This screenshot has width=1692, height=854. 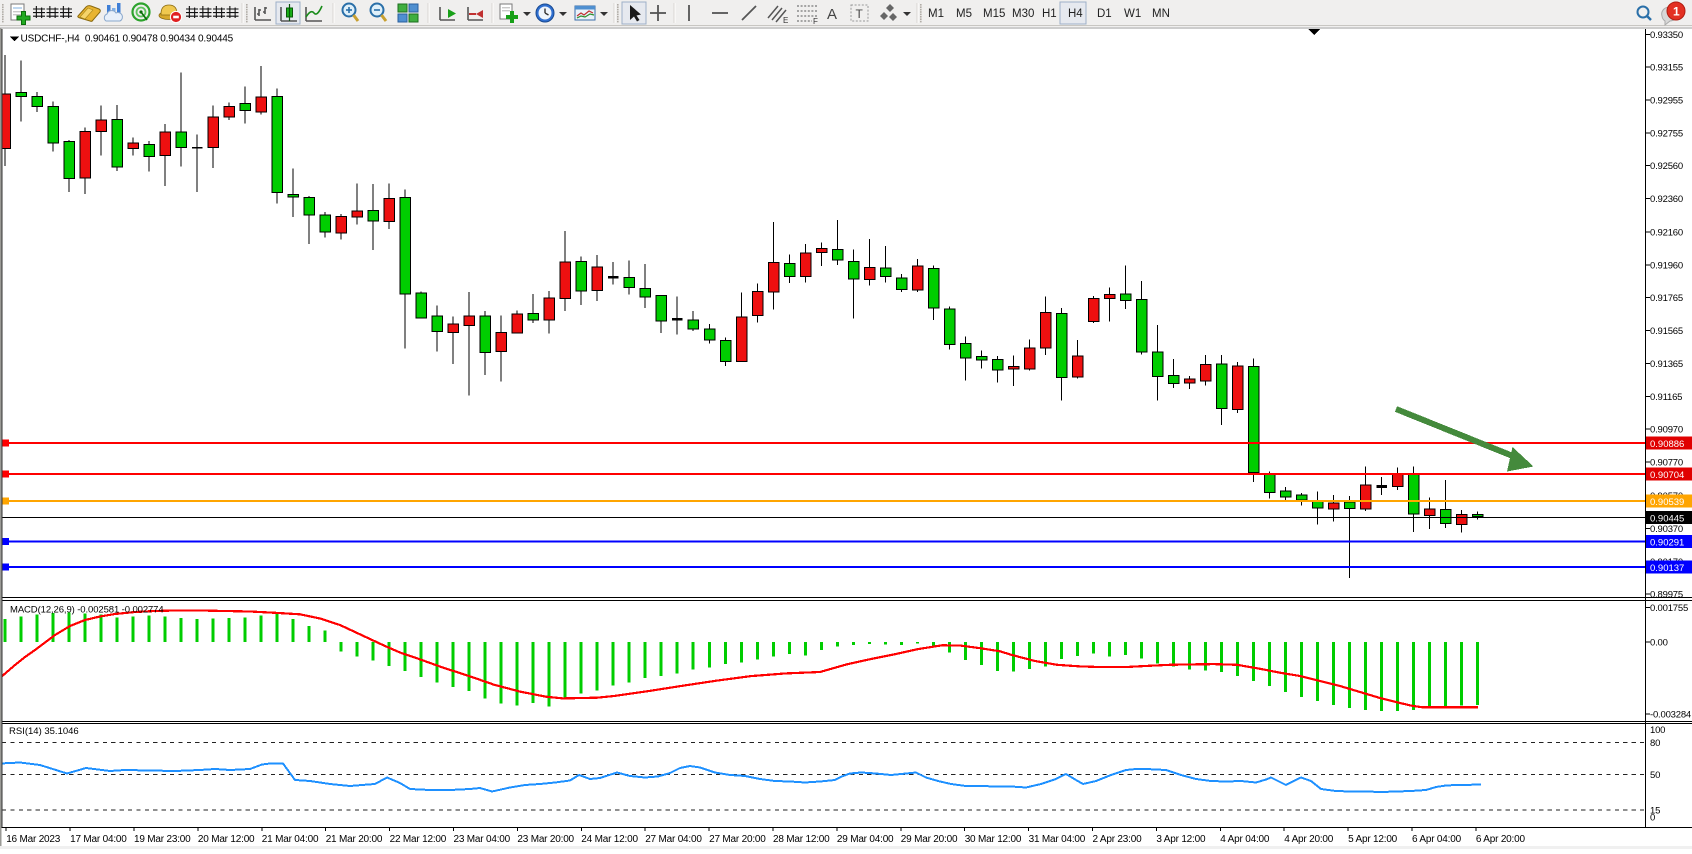 I want to click on svg-text: 0.001755, so click(x=1669, y=608).